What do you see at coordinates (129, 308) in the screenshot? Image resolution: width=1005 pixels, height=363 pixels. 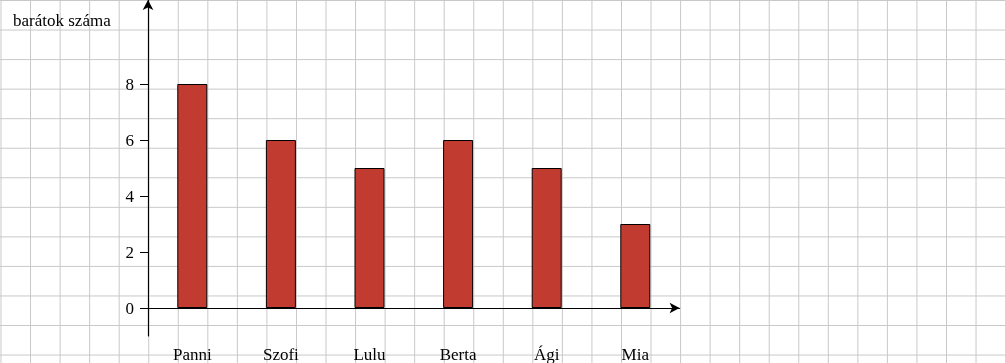 I see `y-tick-label: 0` at bounding box center [129, 308].